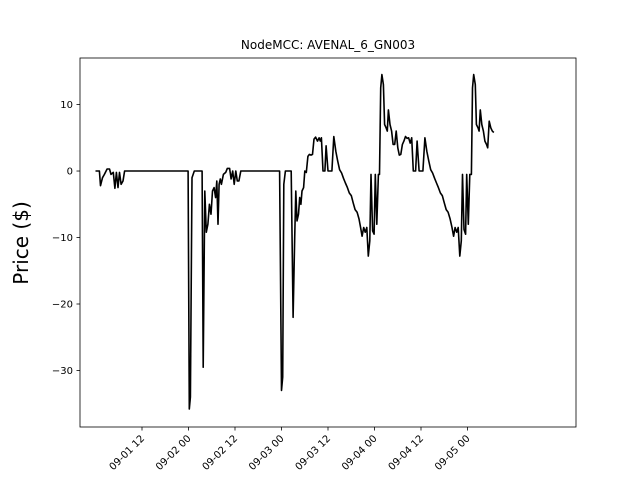  Describe the element at coordinates (62, 371) in the screenshot. I see `y-tick-label: −30` at that location.